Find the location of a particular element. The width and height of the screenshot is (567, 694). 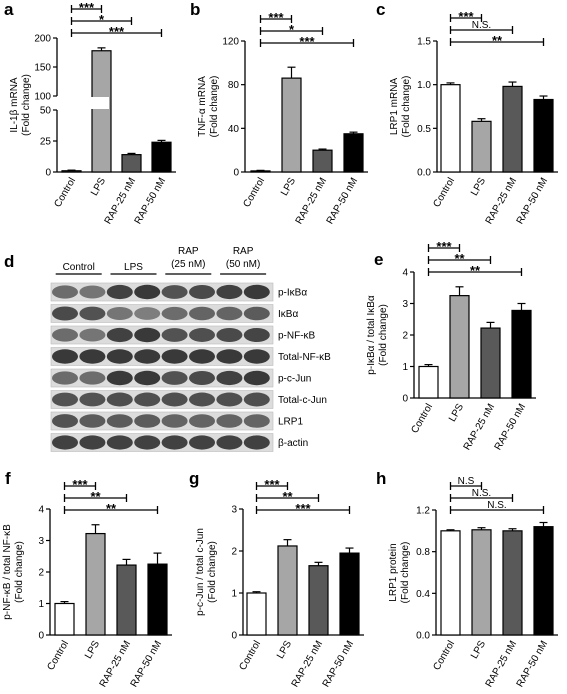

d-group-label-2: RAP is located at coordinates (188, 251).